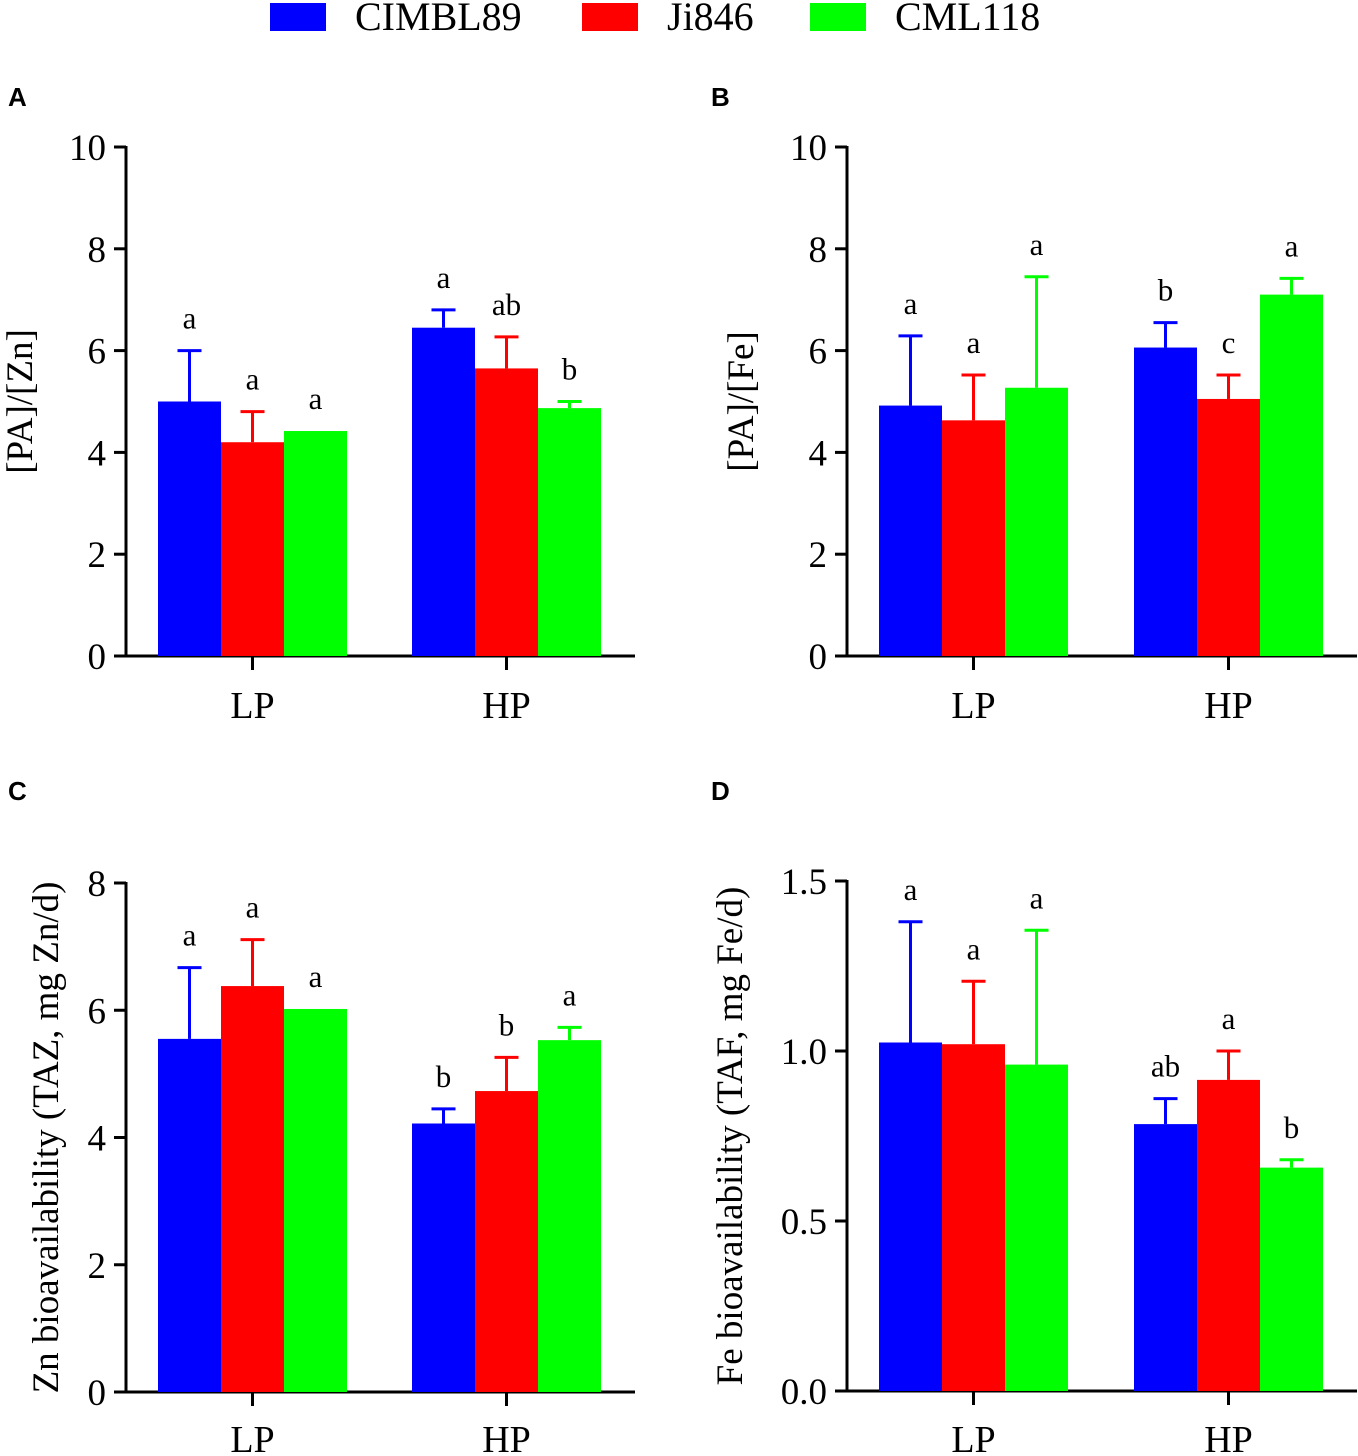  What do you see at coordinates (804, 1392) in the screenshot?
I see `y-tick-label: 0.0` at bounding box center [804, 1392].